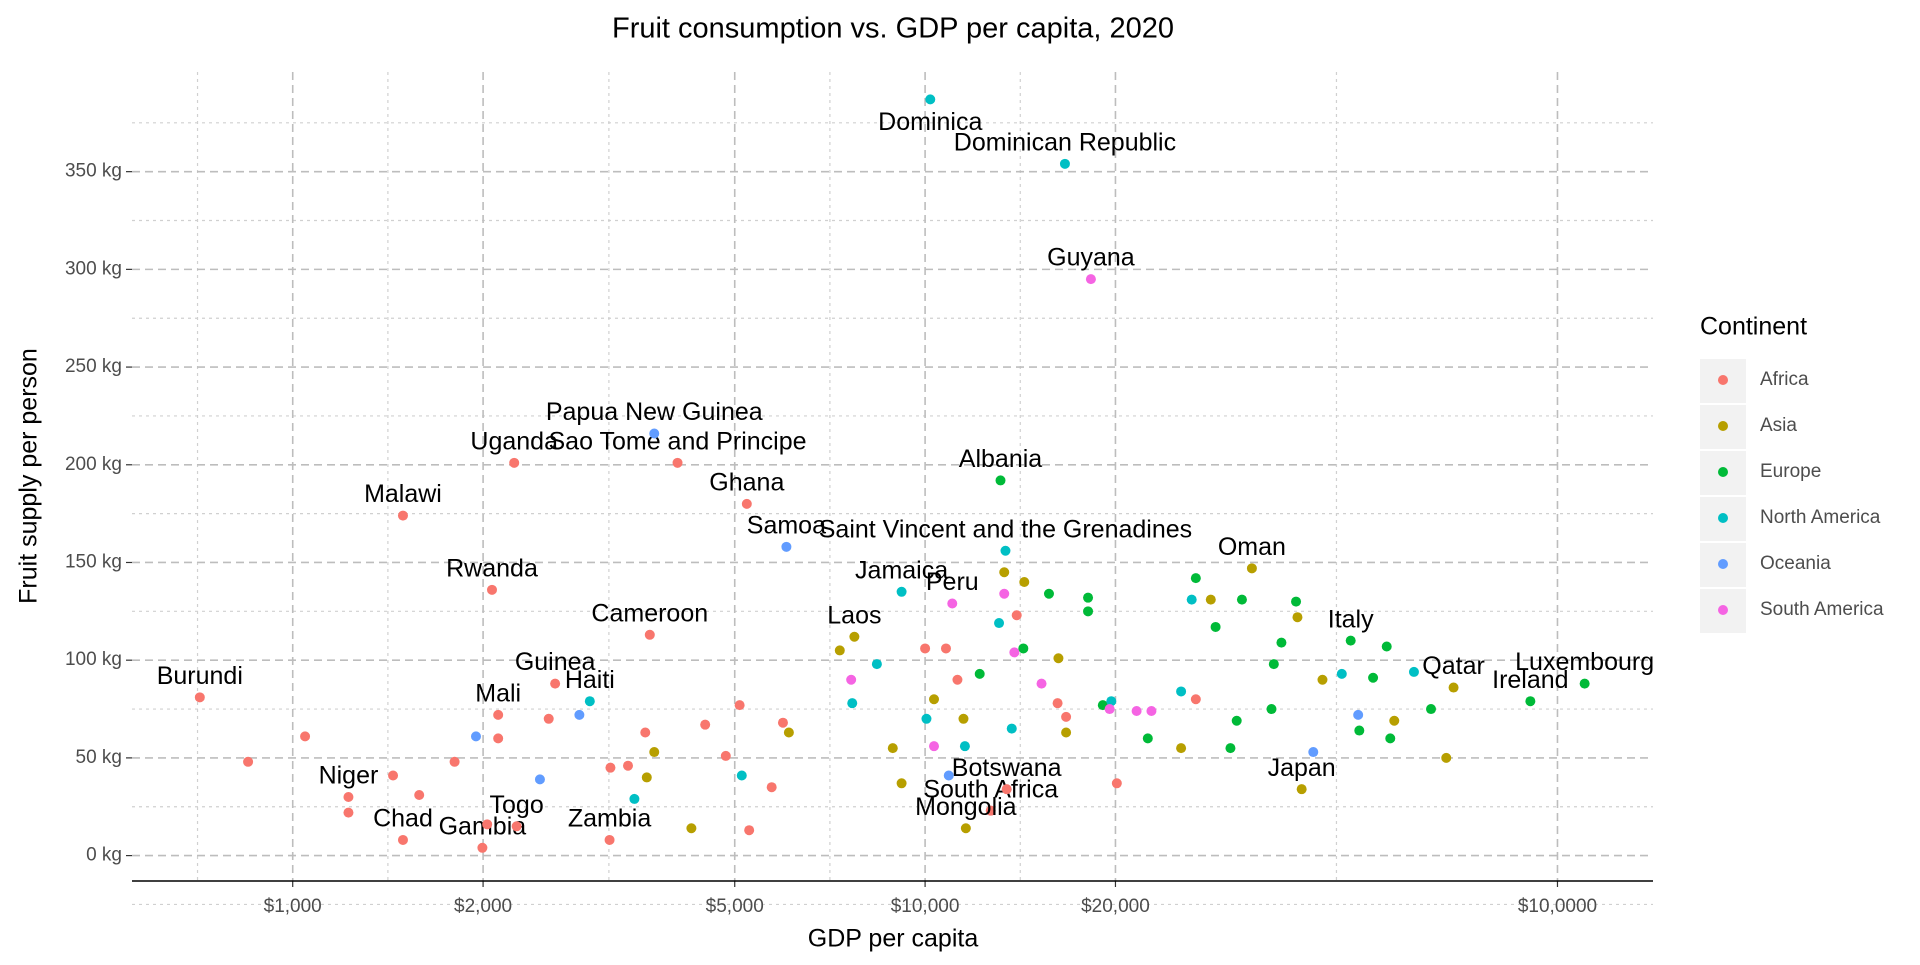 The image size is (1920, 965). I want to click on legend-label: Africa, so click(1784, 379).